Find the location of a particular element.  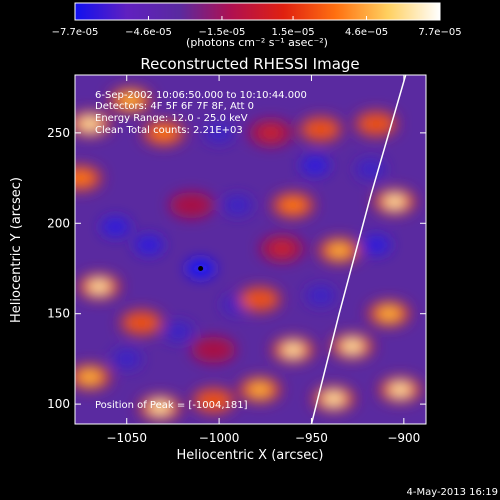

energy-range-text: Energy Range: 12.0 - 25.0 keV is located at coordinates (171, 118).